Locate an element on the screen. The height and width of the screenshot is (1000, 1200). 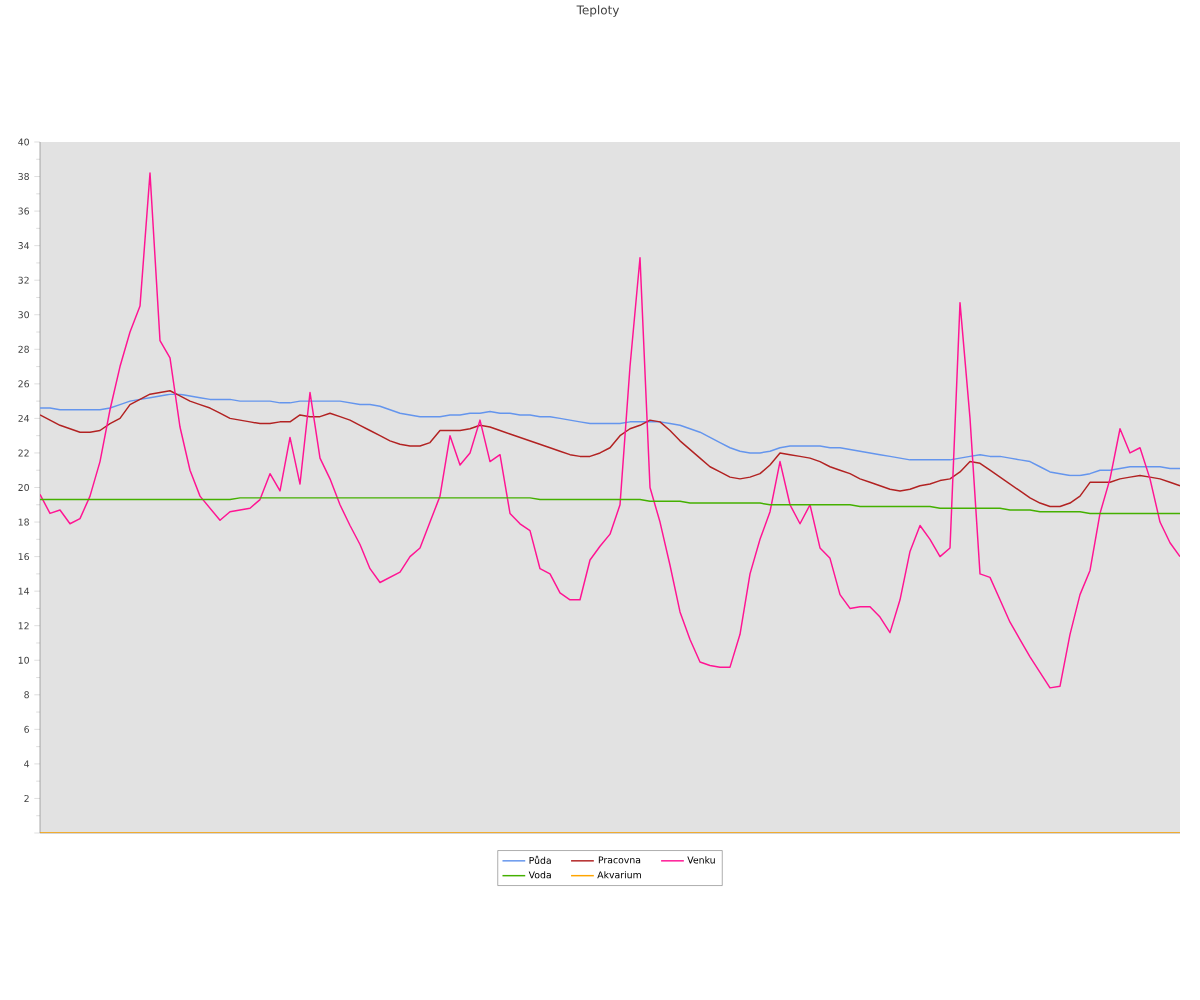
y-tick-label: 4 is located at coordinates (27, 764).